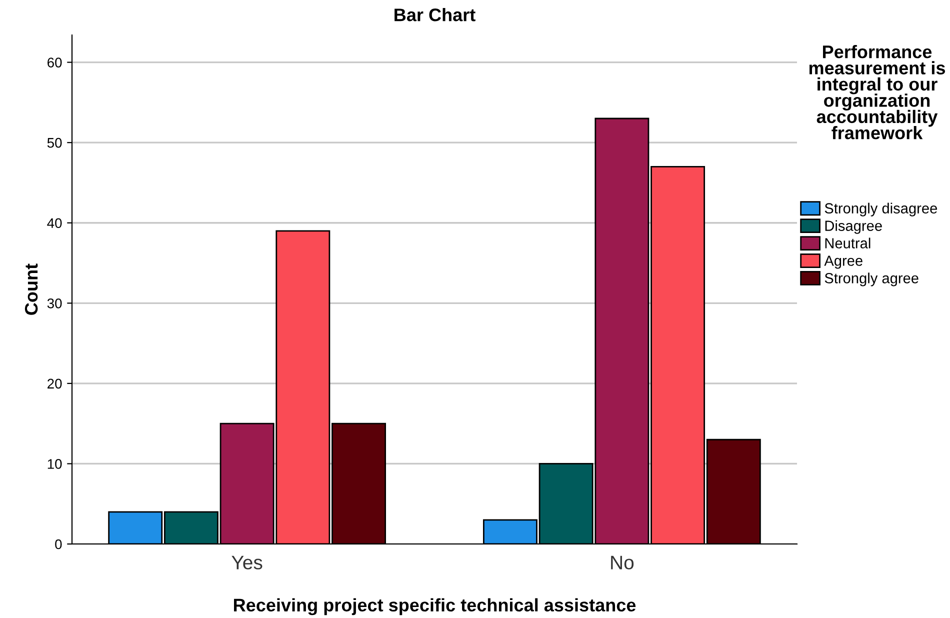 This screenshot has width=950, height=618. Describe the element at coordinates (877, 92) in the screenshot. I see `legend-title: Performance measurement is integral to our organization accountability framework` at that location.